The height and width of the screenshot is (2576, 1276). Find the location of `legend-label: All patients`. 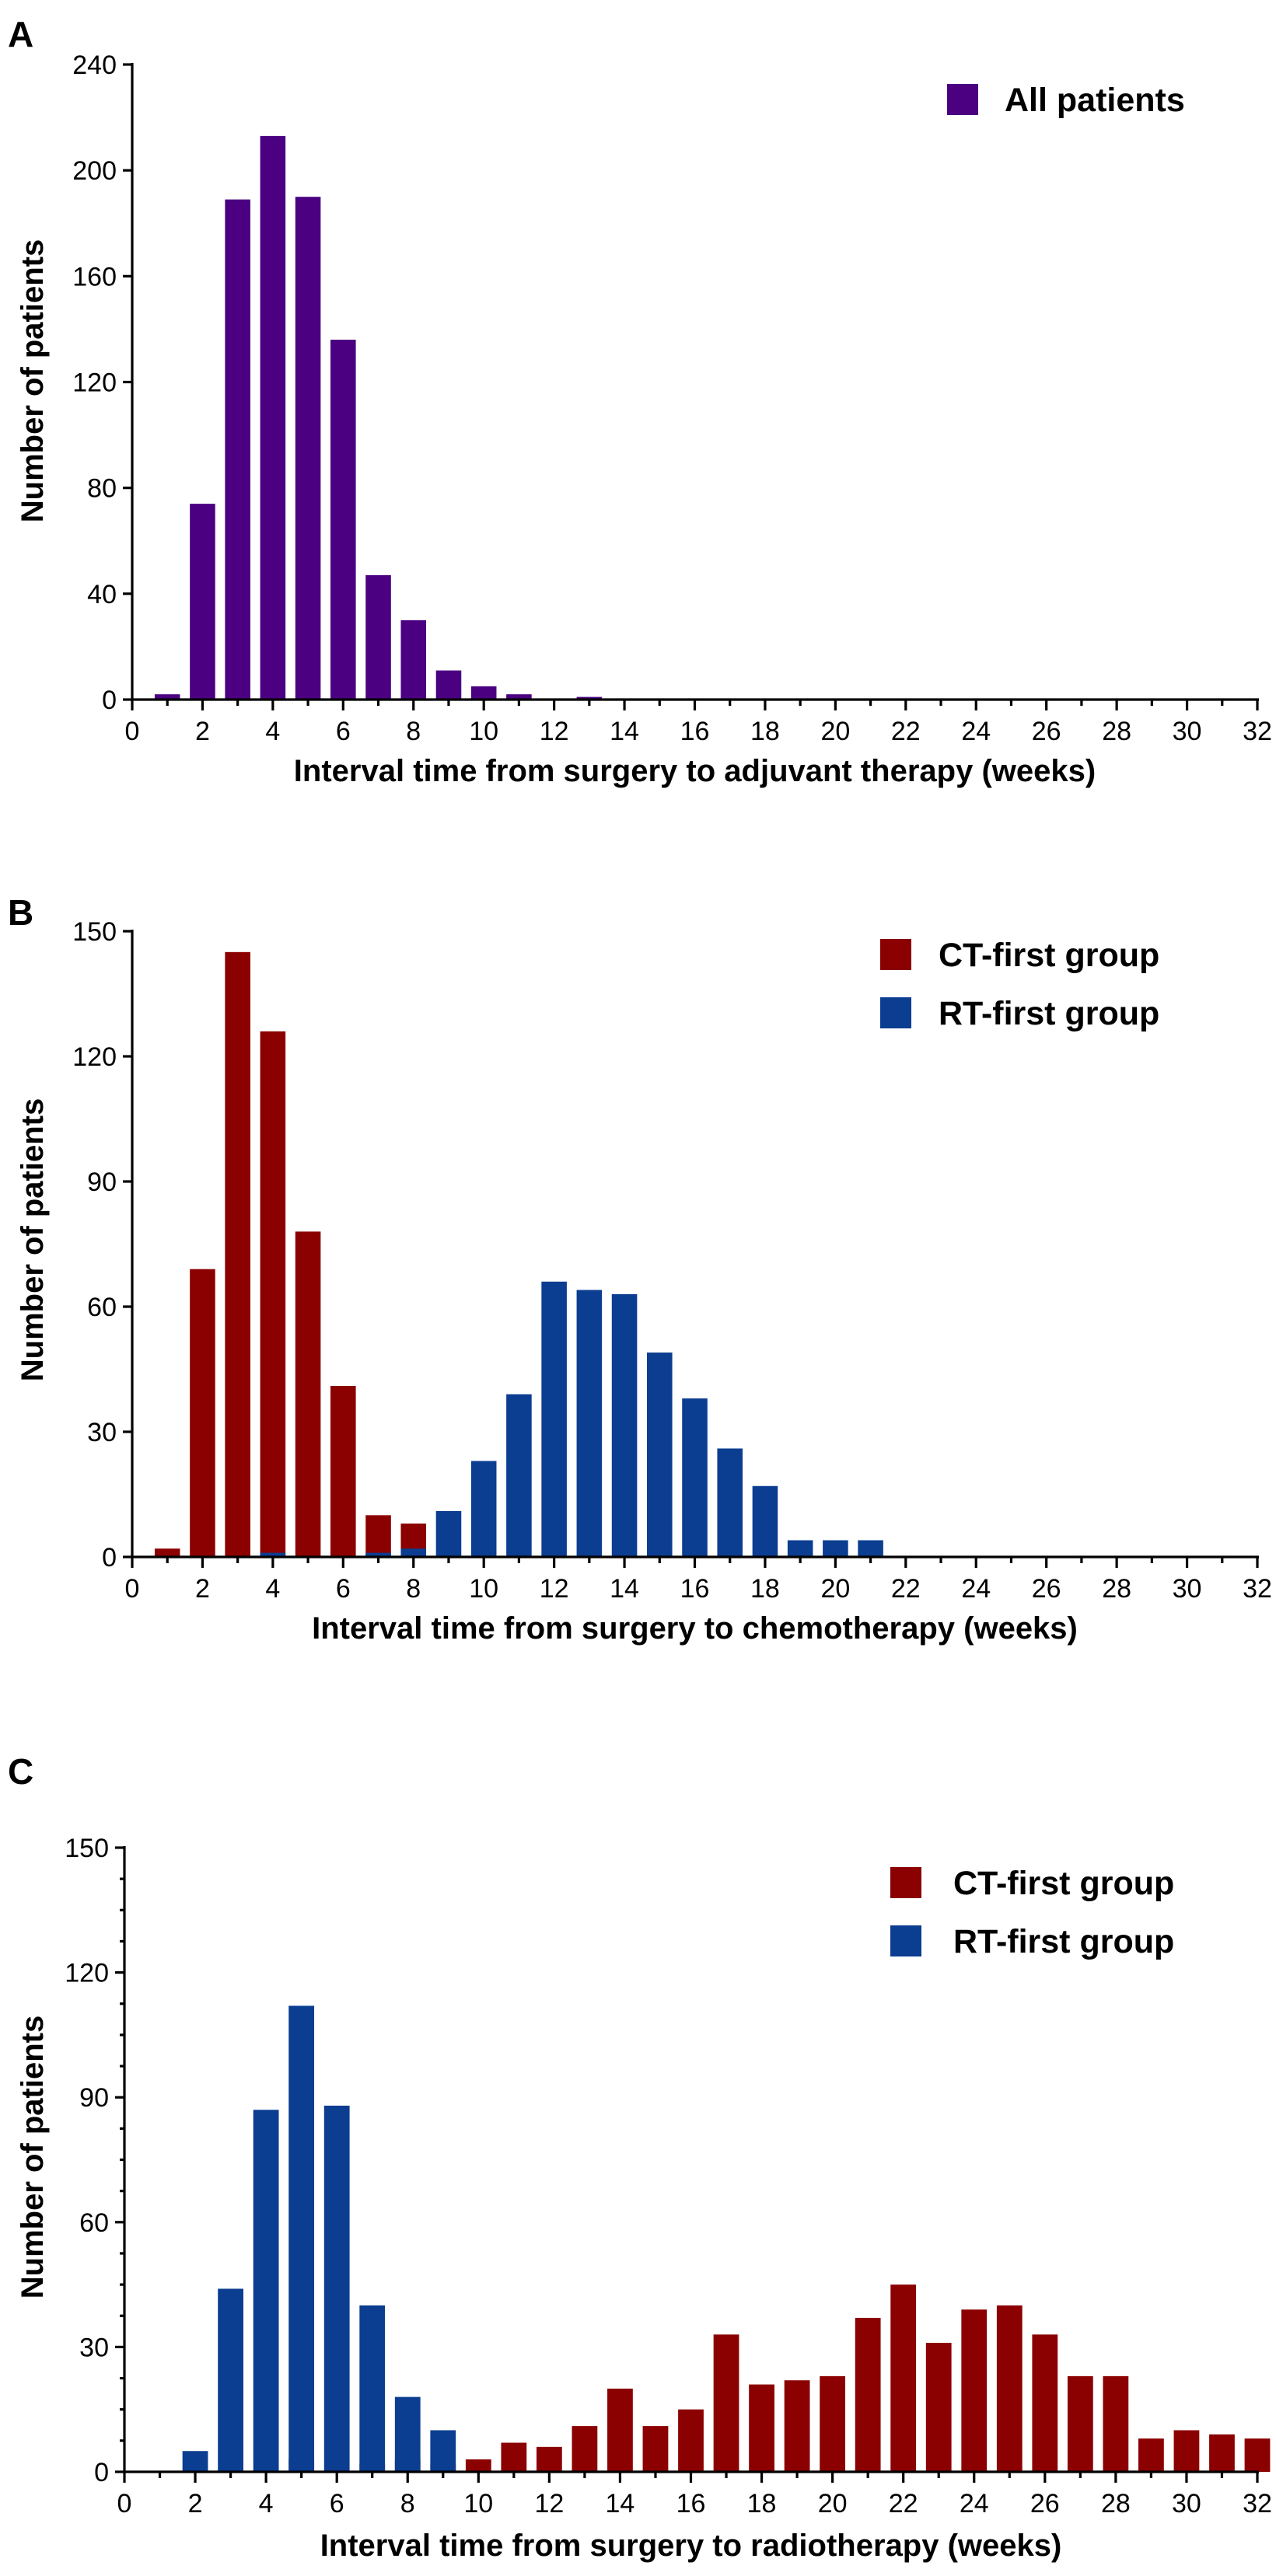

legend-label: All patients is located at coordinates (1095, 101).